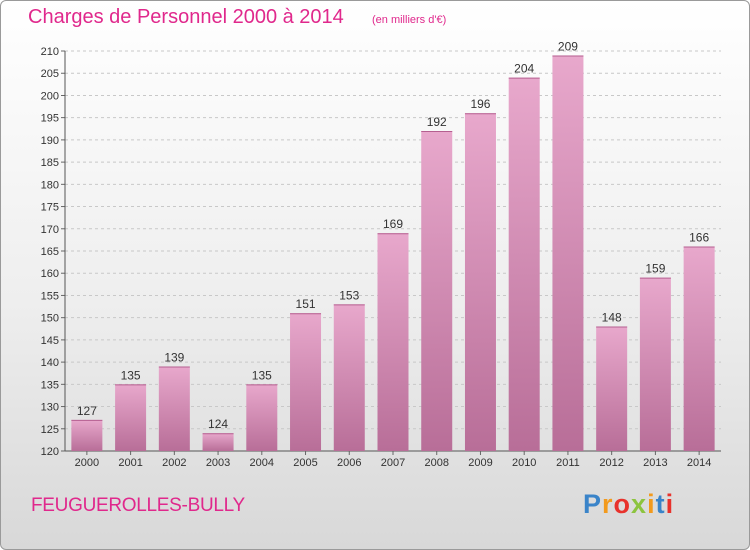  What do you see at coordinates (639, 504) in the screenshot?
I see `logo-letter: x` at bounding box center [639, 504].